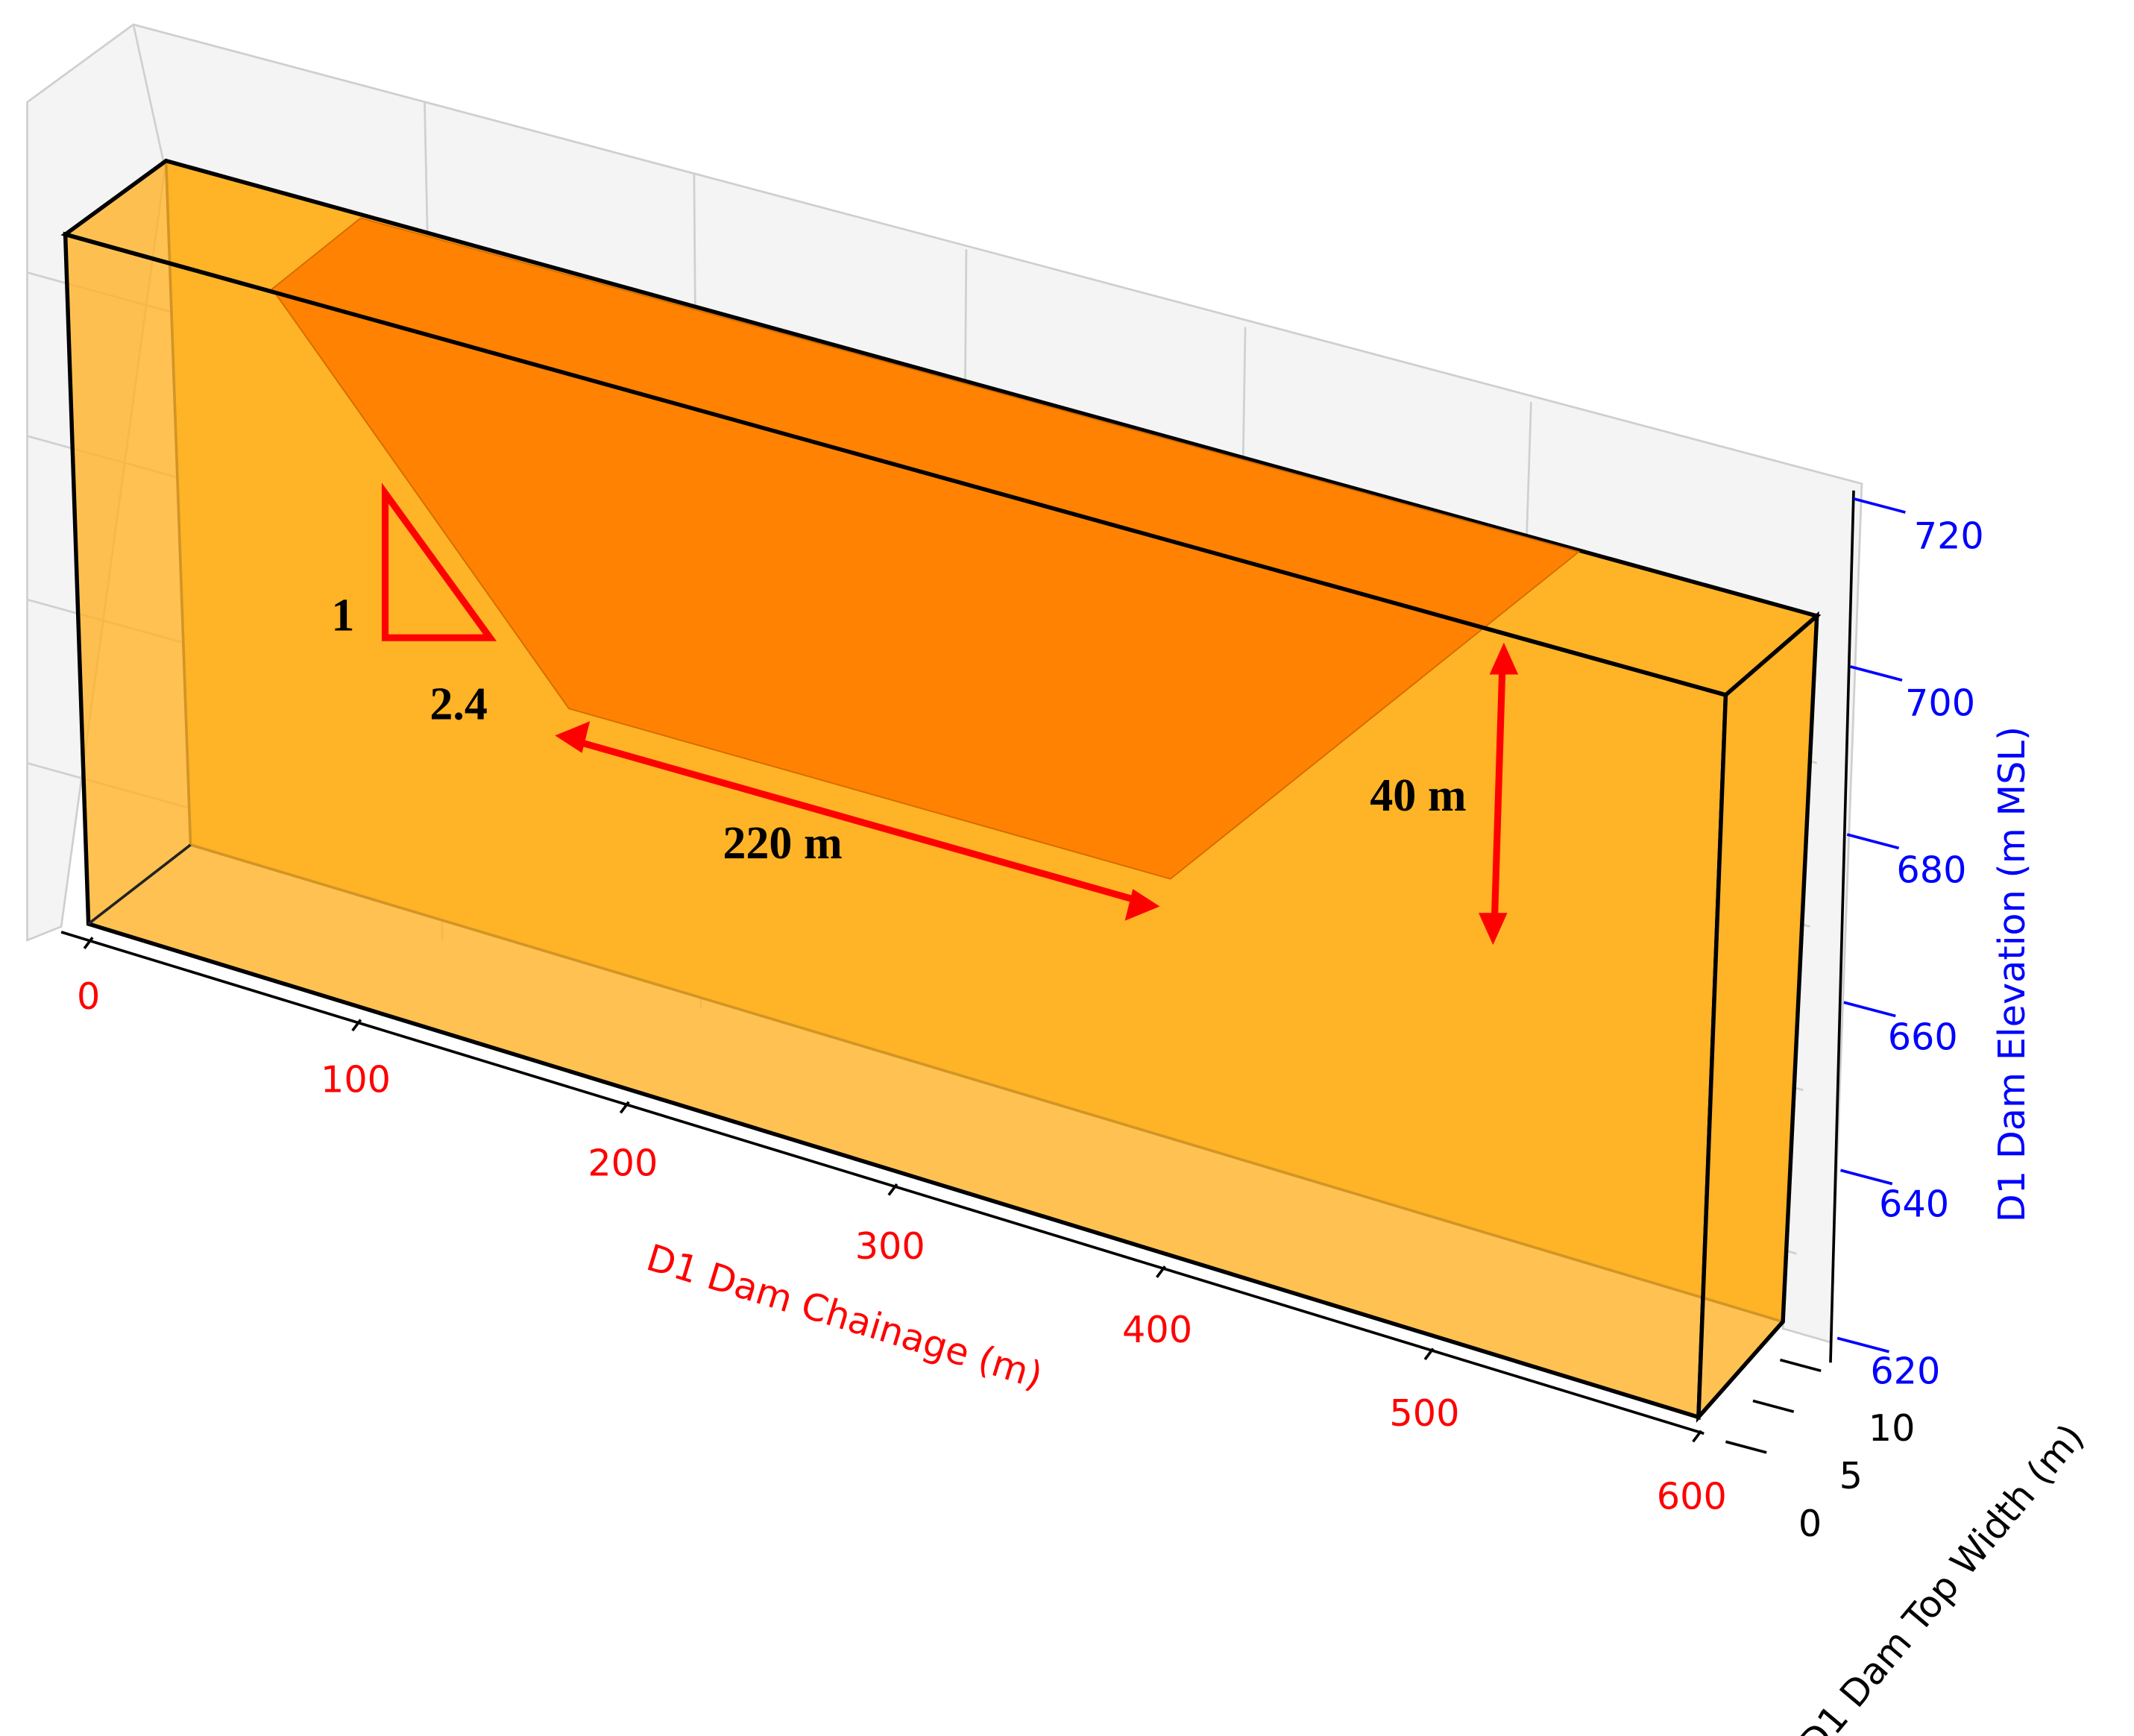 This screenshot has height=1736, width=2134. What do you see at coordinates (1914, 1203) in the screenshot?
I see `z-tick-label: 640` at bounding box center [1914, 1203].